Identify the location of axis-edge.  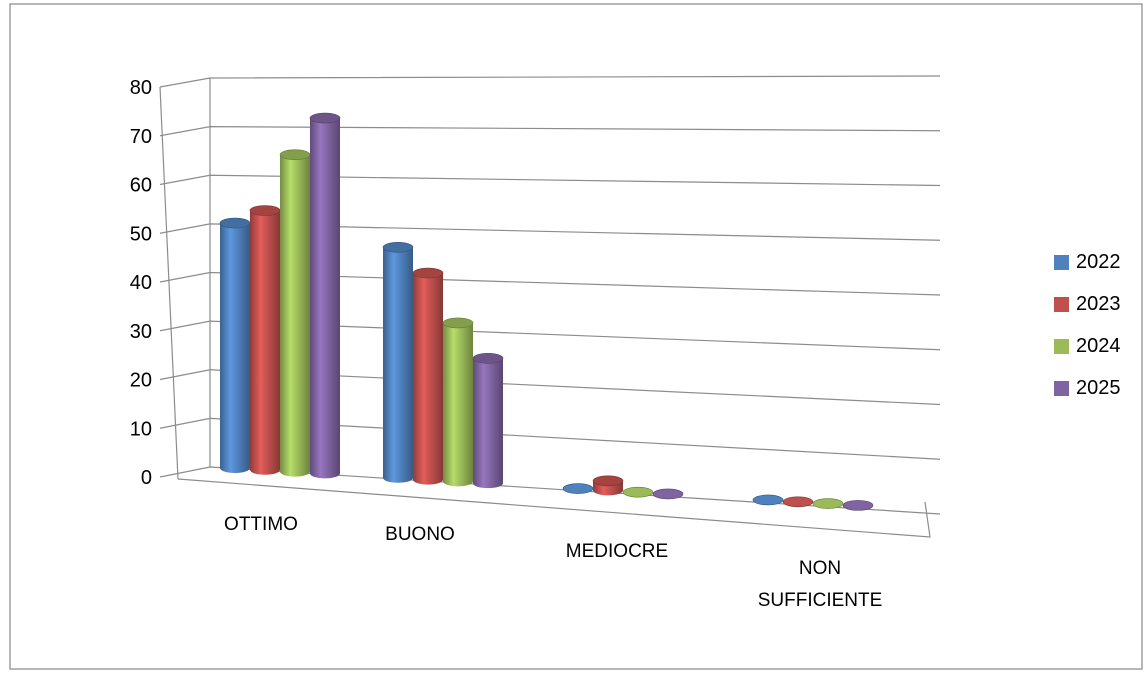
(169, 283).